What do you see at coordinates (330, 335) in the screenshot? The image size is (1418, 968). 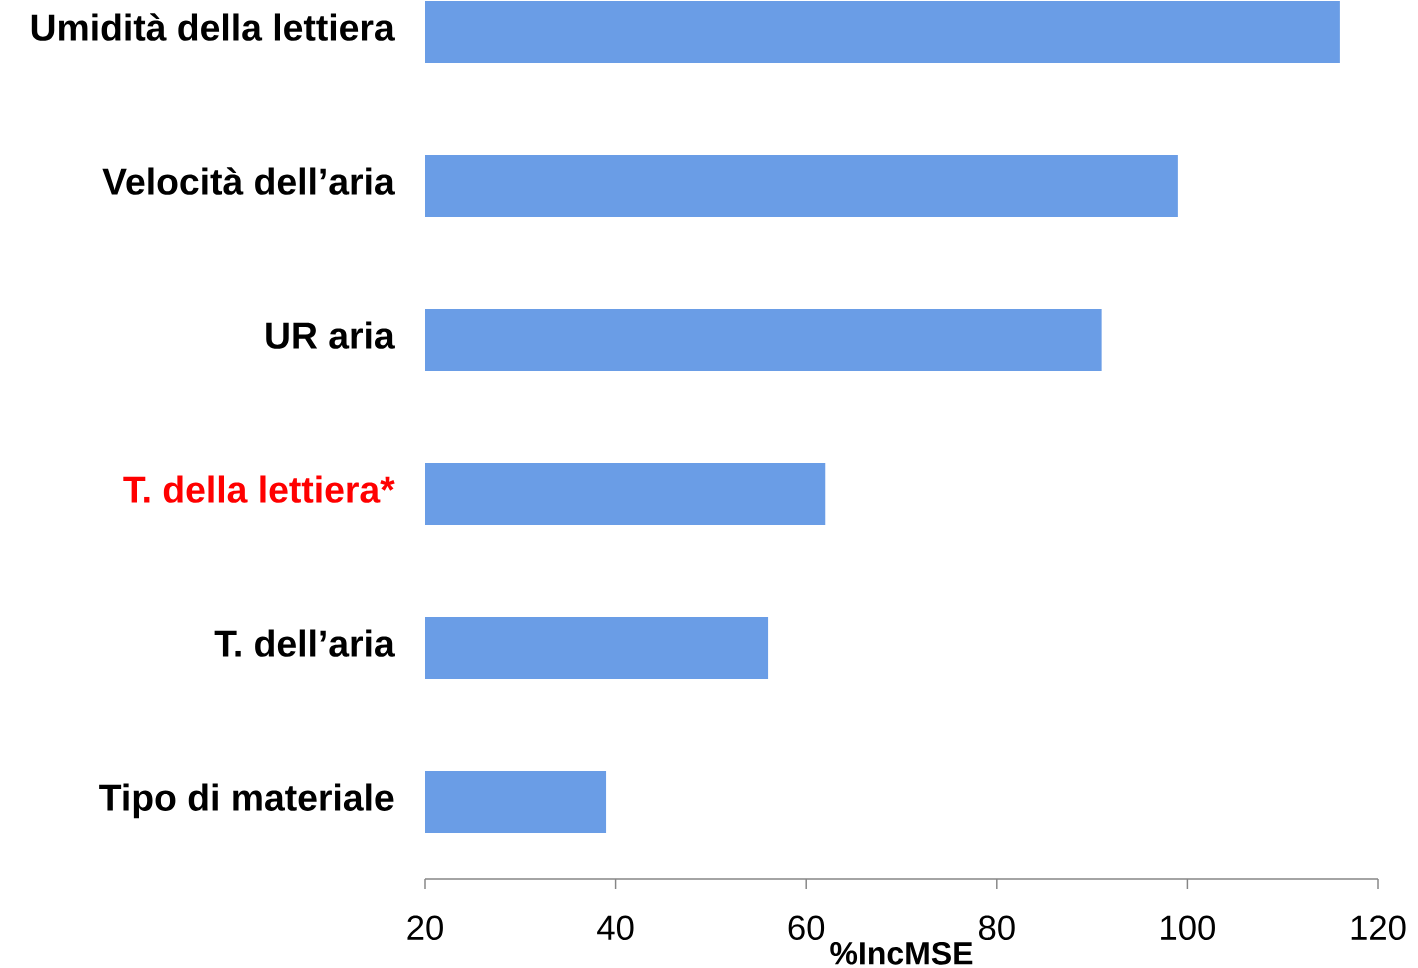 I see `y-tick-label: UR aria` at bounding box center [330, 335].